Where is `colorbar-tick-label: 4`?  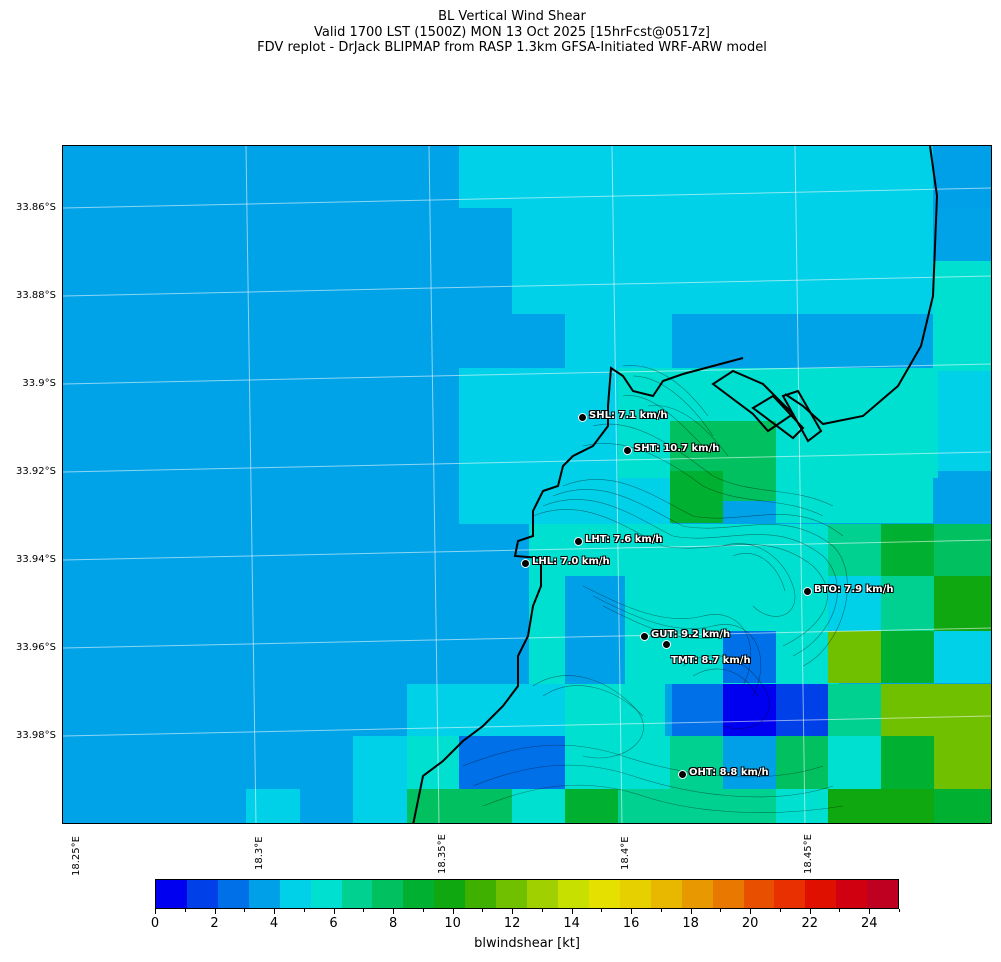
colorbar-tick-label: 4 is located at coordinates (274, 923).